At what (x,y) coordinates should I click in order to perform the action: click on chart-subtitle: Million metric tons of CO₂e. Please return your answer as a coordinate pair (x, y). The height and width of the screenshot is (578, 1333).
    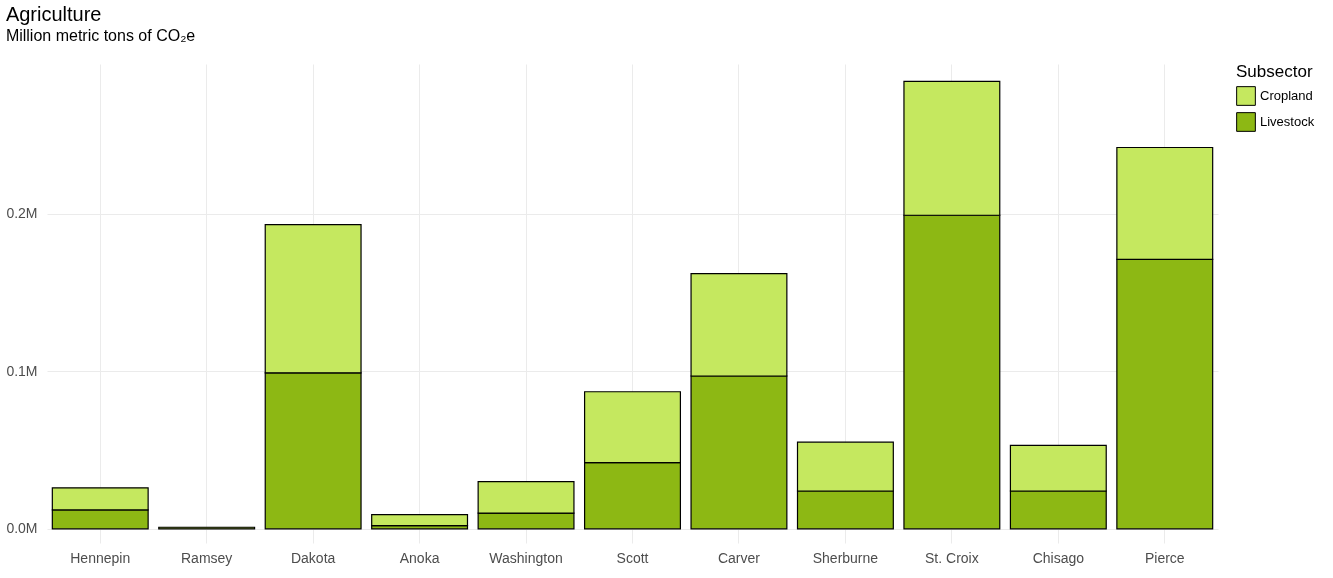
    Looking at the image, I should click on (100, 35).